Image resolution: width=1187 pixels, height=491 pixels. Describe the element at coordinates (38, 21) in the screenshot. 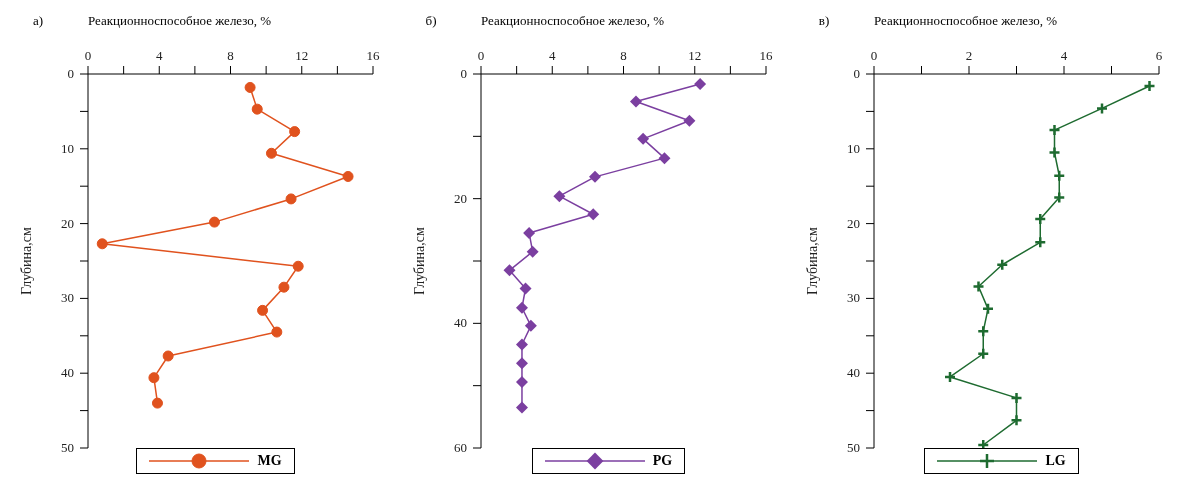

I see `chart-title: а)` at that location.